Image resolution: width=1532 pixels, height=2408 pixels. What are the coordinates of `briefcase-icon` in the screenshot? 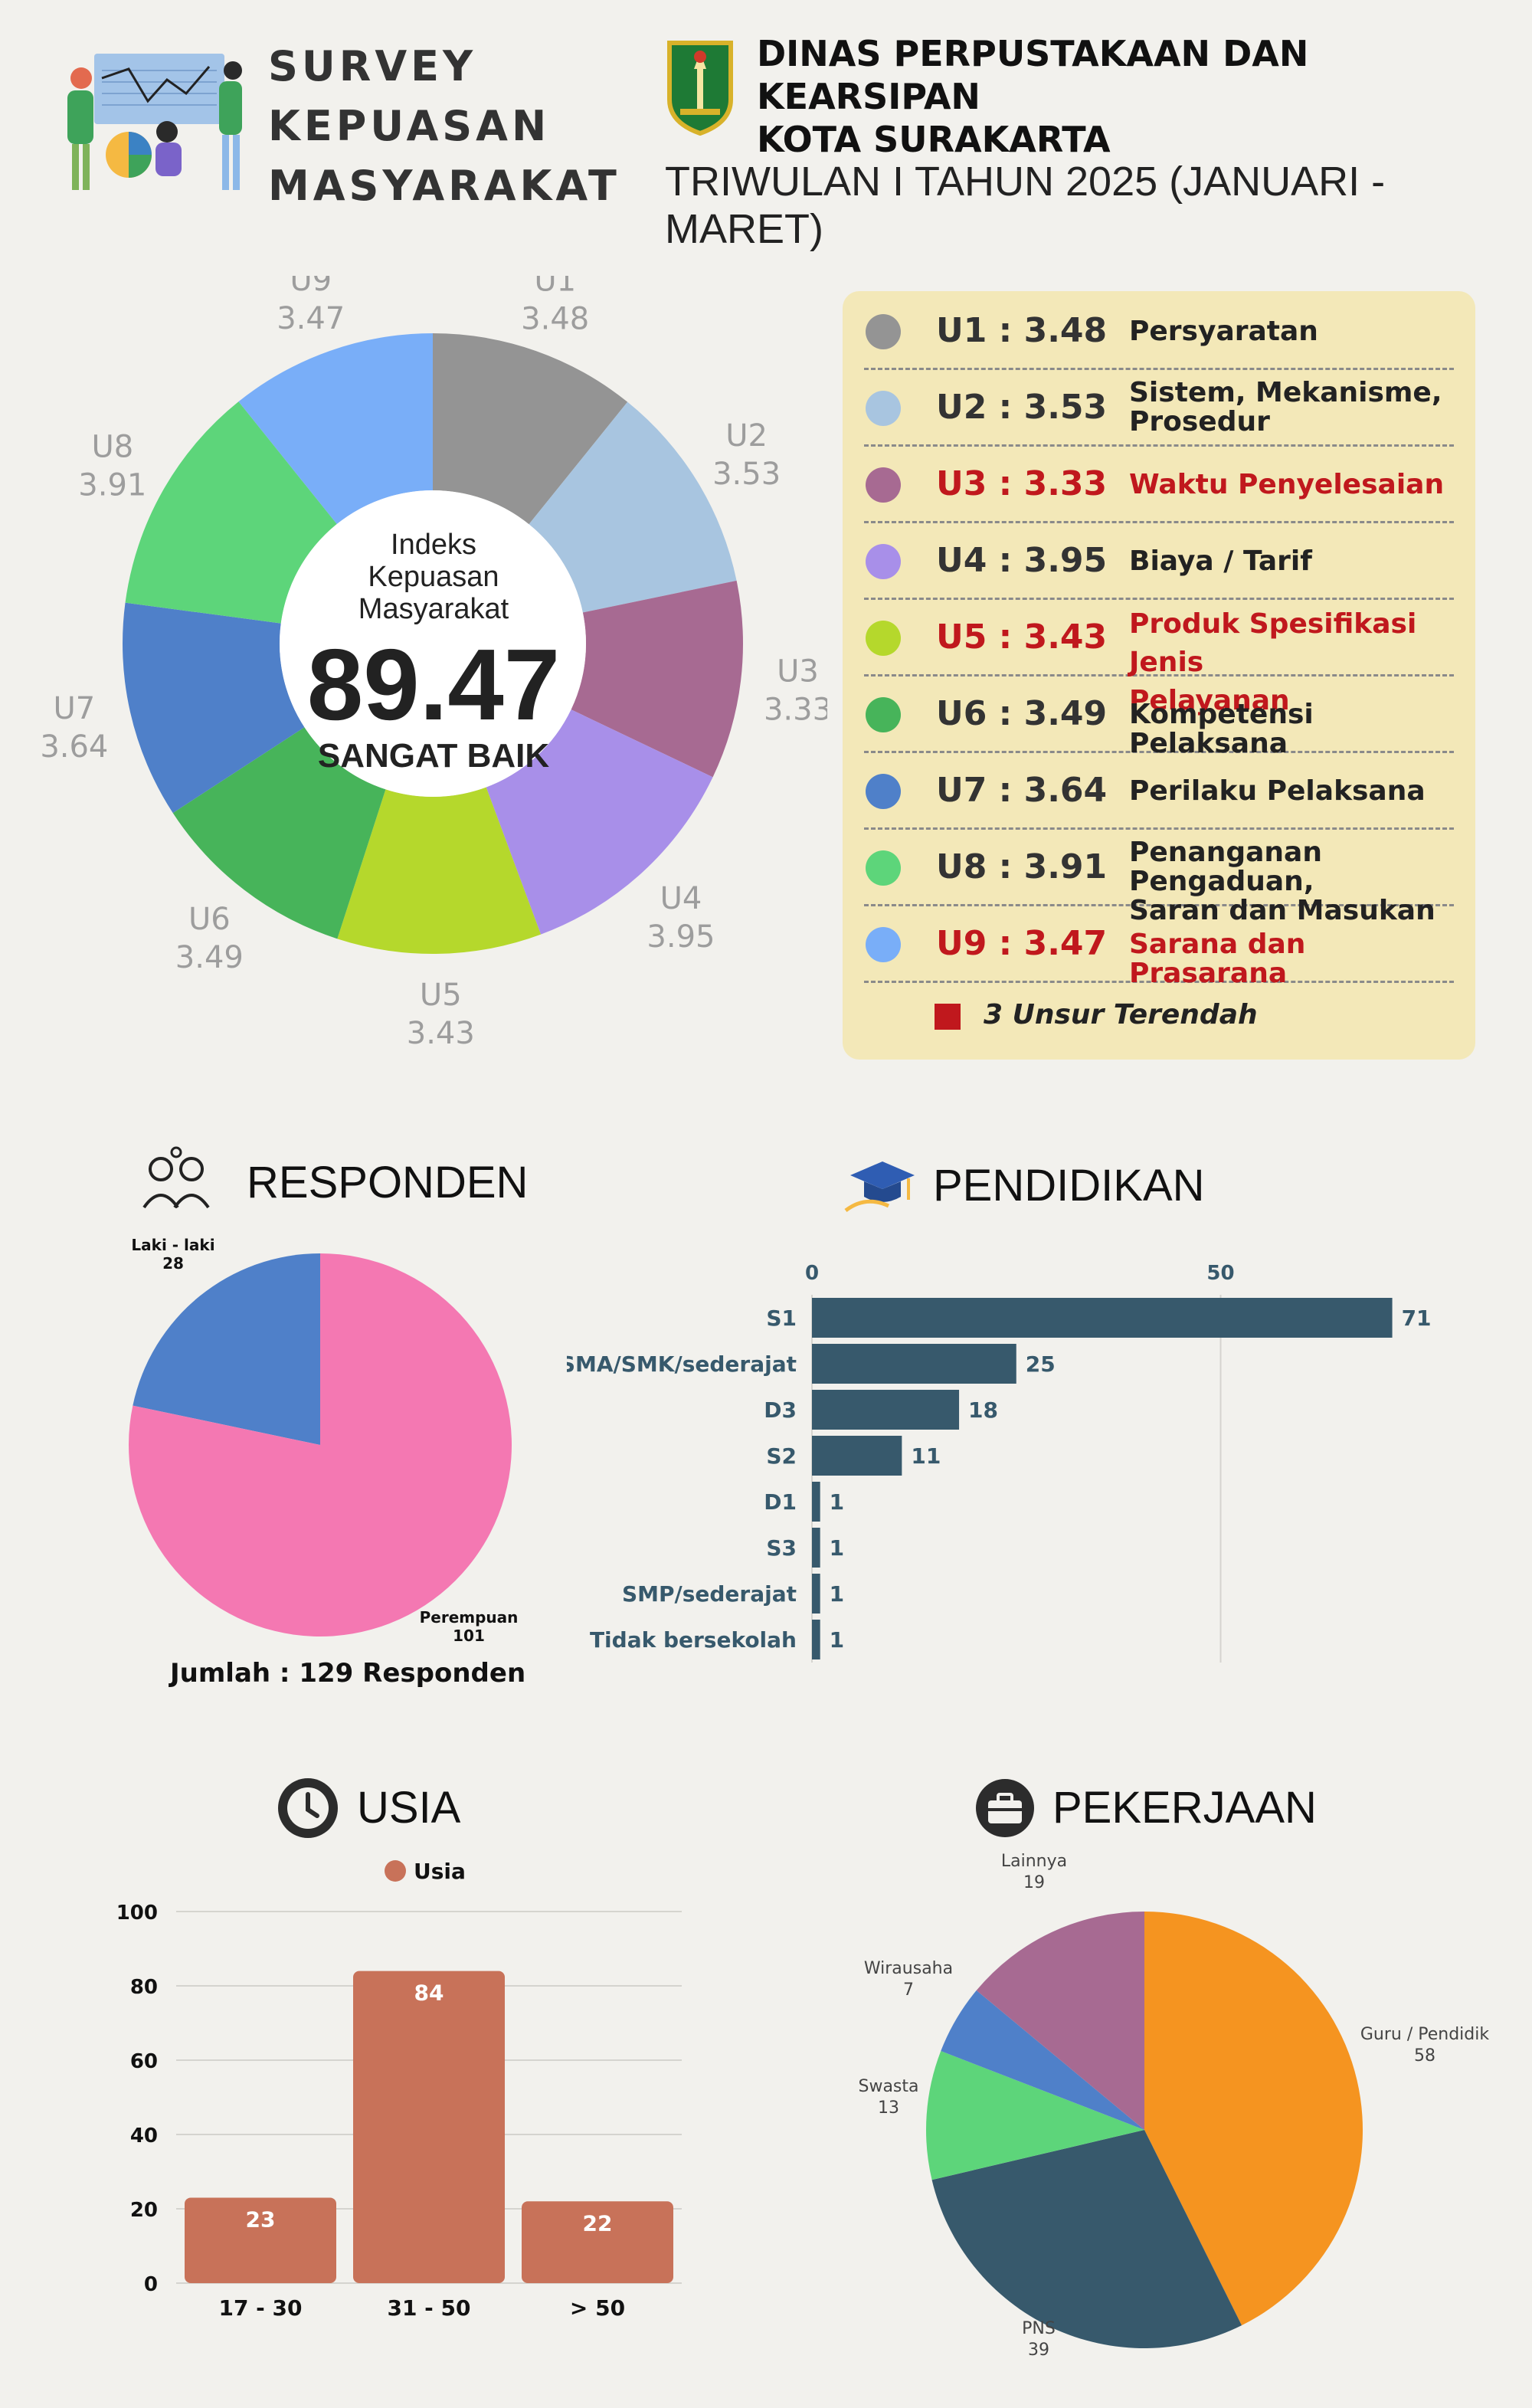 It's located at (1005, 1808).